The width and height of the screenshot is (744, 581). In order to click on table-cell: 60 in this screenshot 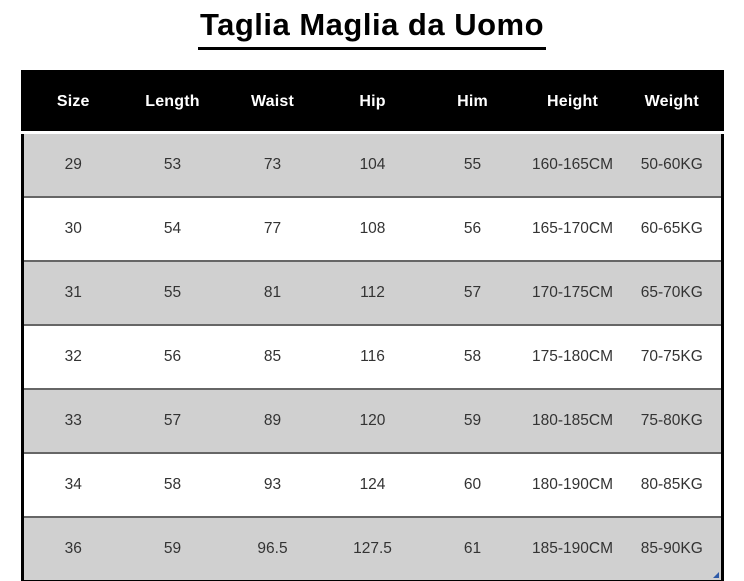, I will do `click(472, 484)`.